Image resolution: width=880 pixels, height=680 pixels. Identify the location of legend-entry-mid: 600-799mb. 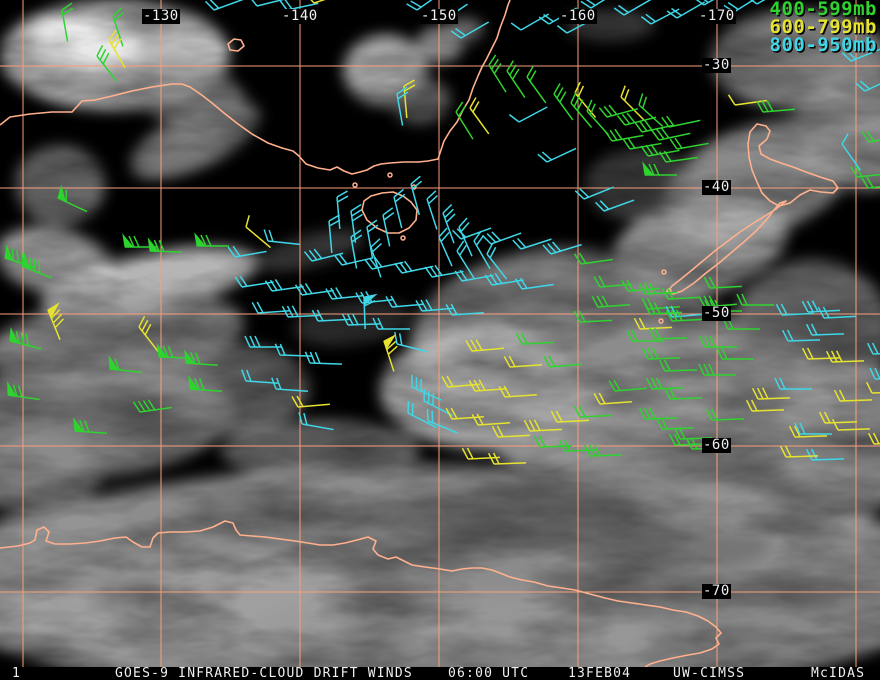
(823, 27).